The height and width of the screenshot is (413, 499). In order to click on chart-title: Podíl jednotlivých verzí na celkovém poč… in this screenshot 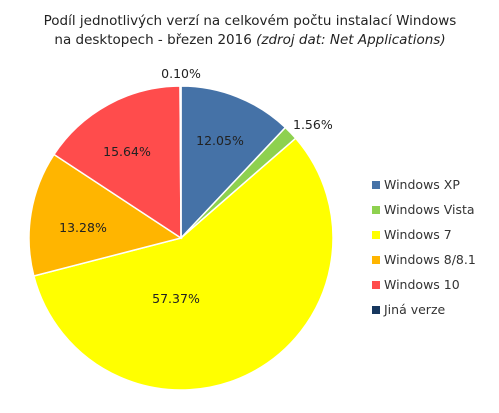, I will do `click(250, 31)`.